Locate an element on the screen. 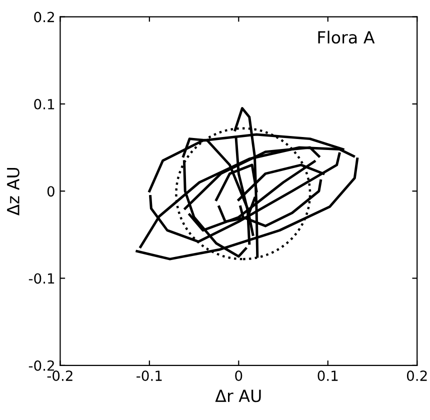 The height and width of the screenshot is (420, 430). x-axis-title: Δr AU is located at coordinates (238, 396).